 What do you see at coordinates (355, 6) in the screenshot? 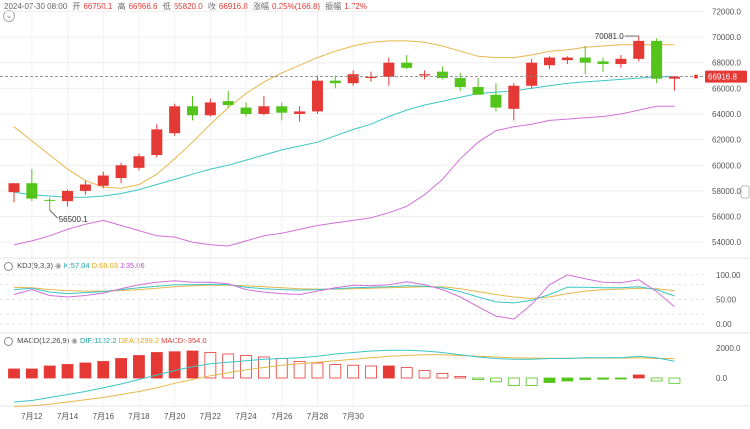
I see `amplitude-value: 1.72%` at bounding box center [355, 6].